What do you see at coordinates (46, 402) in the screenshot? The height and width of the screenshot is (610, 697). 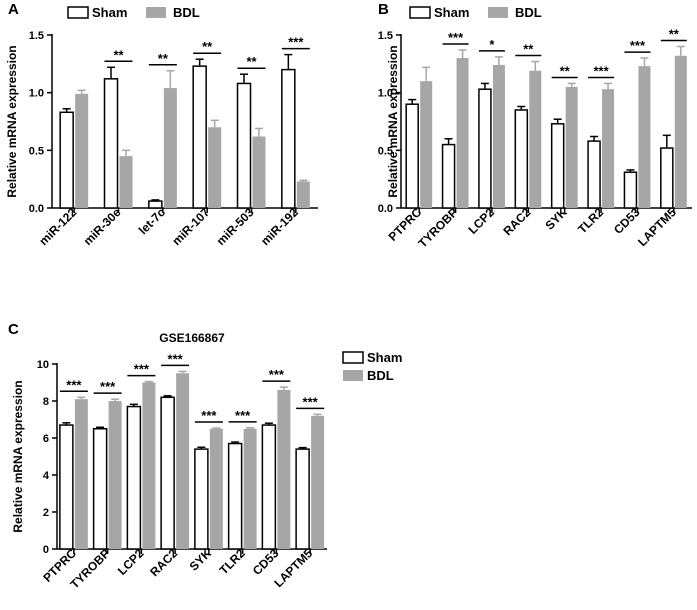 I see `y-tick-label: 8` at bounding box center [46, 402].